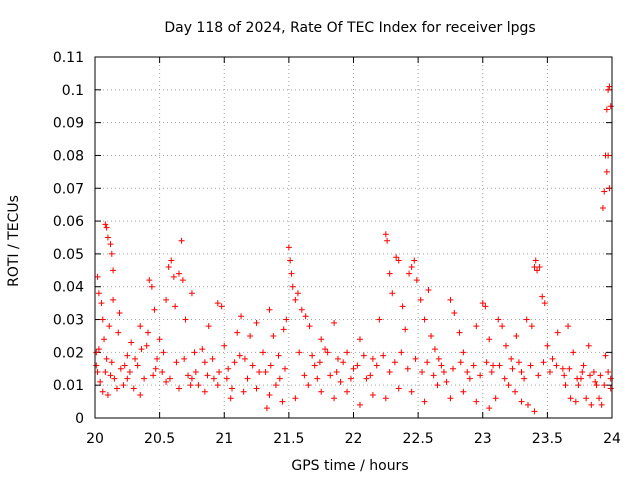 This screenshot has height=480, width=640. What do you see at coordinates (224, 439) in the screenshot?
I see `x-tick-label: 21` at bounding box center [224, 439].